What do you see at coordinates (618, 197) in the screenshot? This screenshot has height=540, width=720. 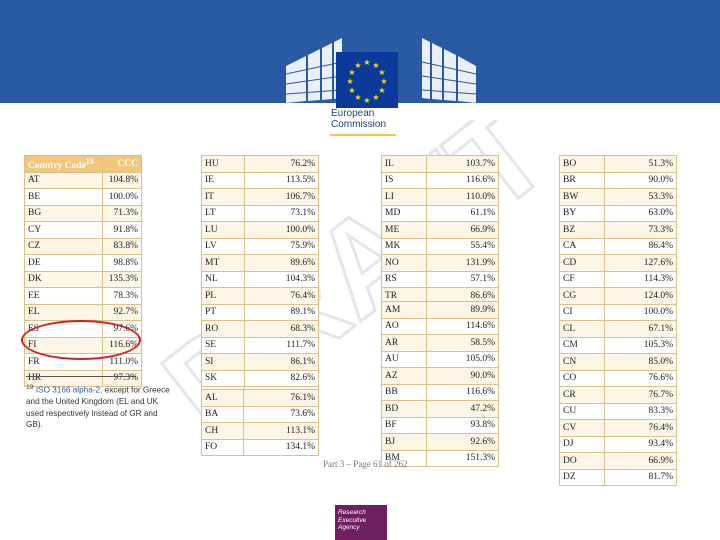 I see `table-row: BW 53.3%` at bounding box center [618, 197].